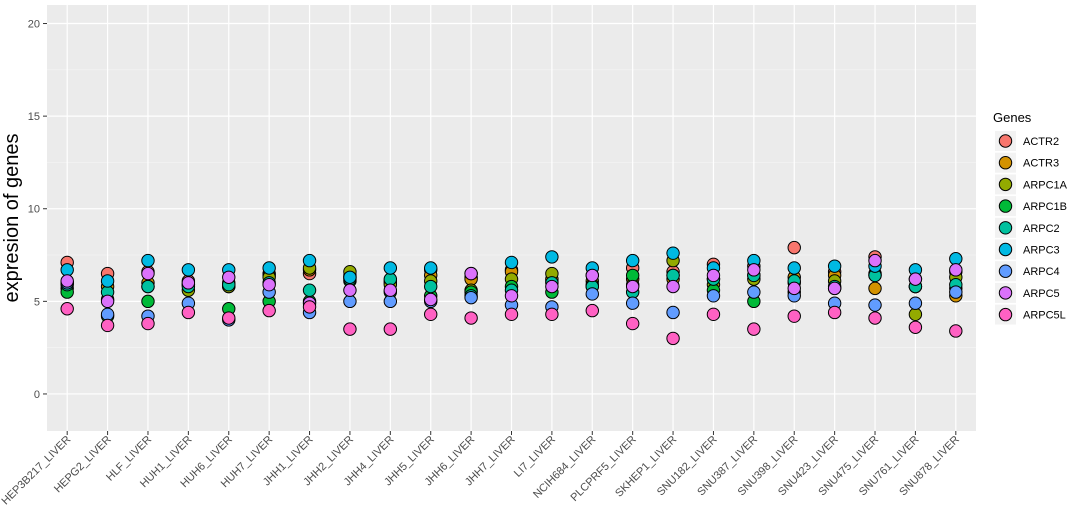 The image size is (1072, 512). I want to click on data-point-actr2, so click(794, 247).